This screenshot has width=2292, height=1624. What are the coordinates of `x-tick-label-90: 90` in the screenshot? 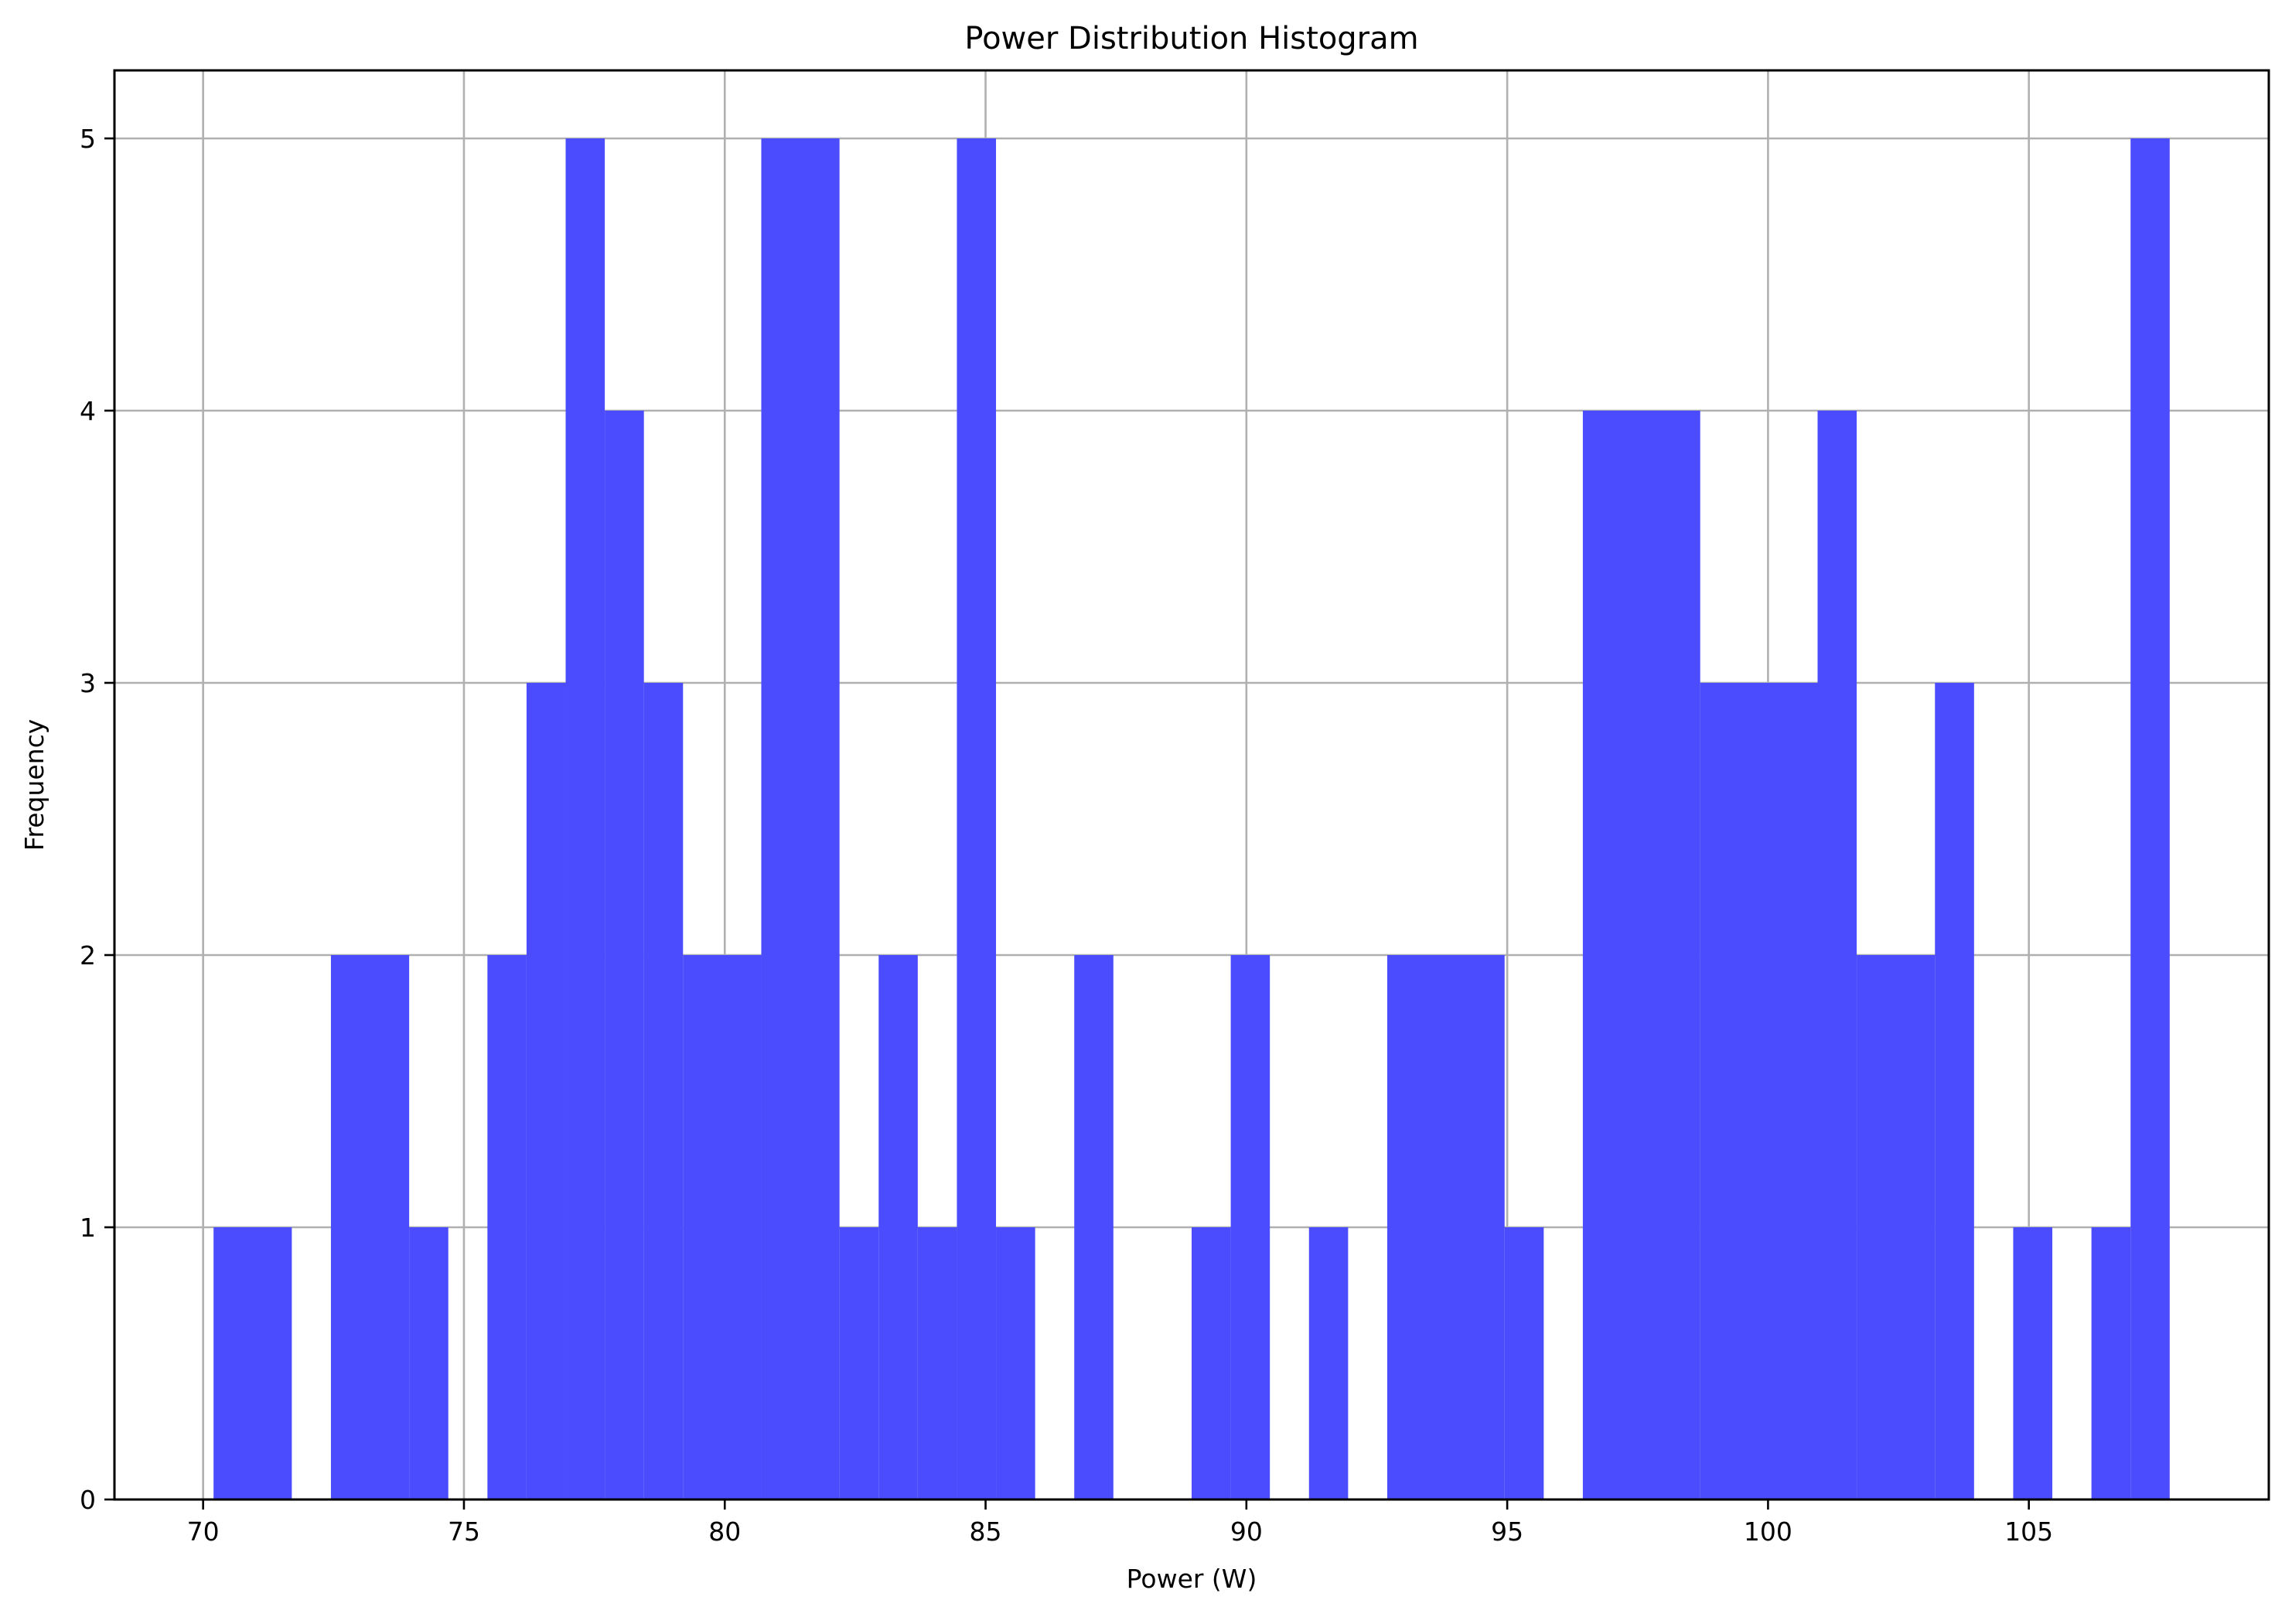 It's located at (1246, 1532).